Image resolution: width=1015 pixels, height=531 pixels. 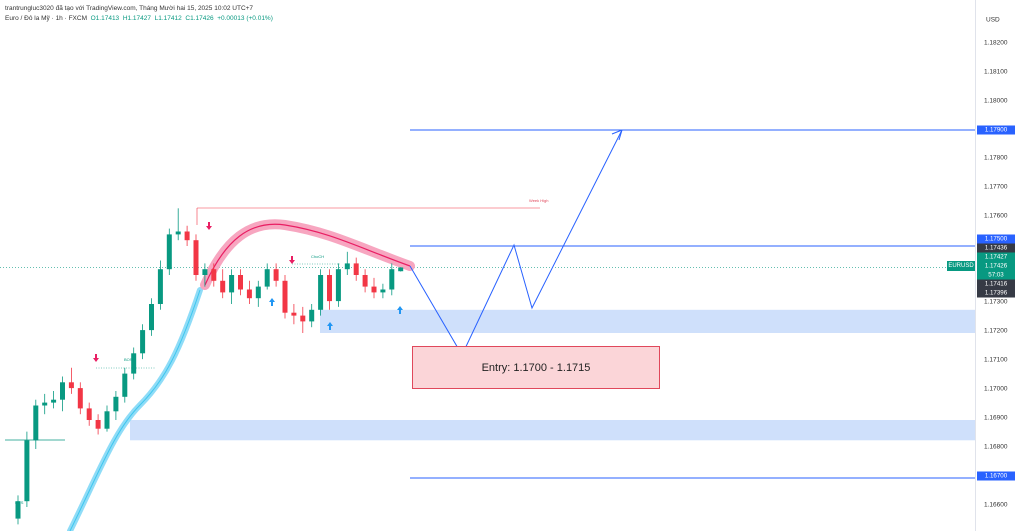 What do you see at coordinates (996, 418) in the screenshot?
I see `tick-label: 1.16900` at bounding box center [996, 418].